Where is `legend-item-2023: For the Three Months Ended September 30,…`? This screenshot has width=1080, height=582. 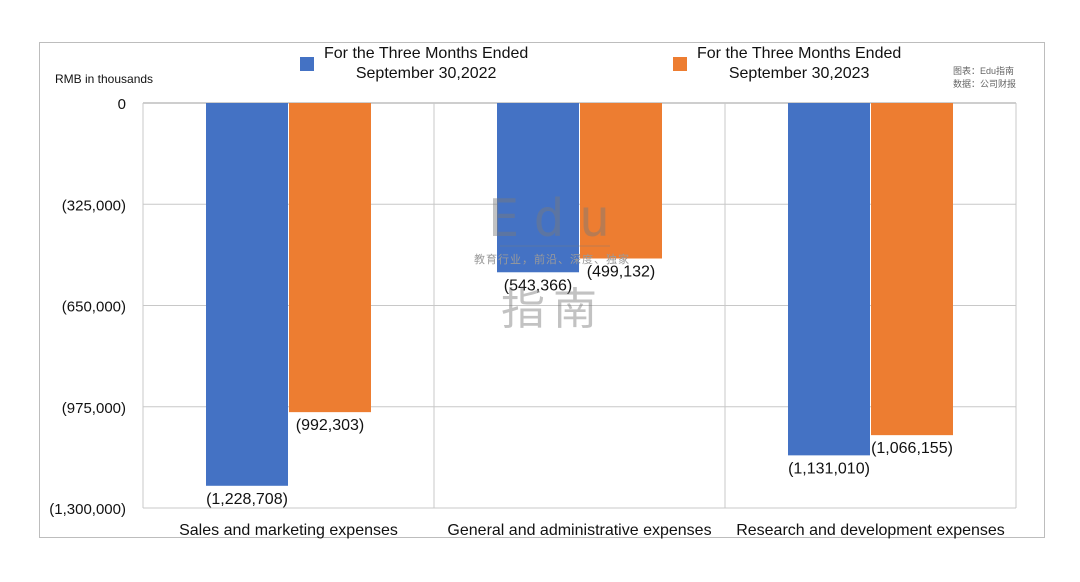
legend-item-2023: For the Three Months Ended September 30,… is located at coordinates (787, 64).